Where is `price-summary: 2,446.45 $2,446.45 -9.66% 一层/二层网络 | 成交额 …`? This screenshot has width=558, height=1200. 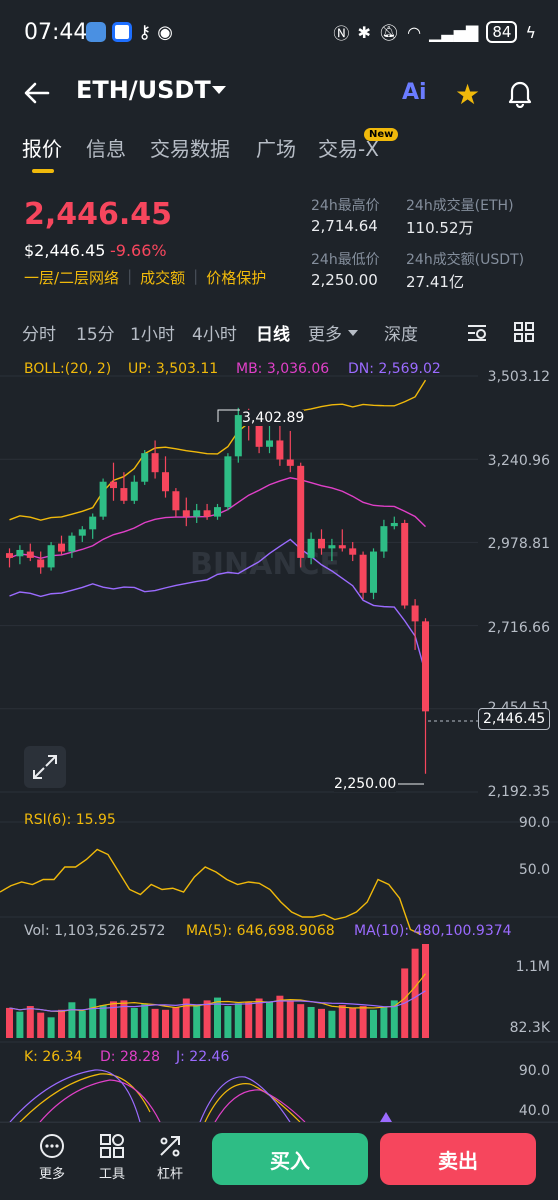 price-summary: 2,446.45 $2,446.45 -9.66% 一层/二层网络 | 成交额 … is located at coordinates (279, 240).